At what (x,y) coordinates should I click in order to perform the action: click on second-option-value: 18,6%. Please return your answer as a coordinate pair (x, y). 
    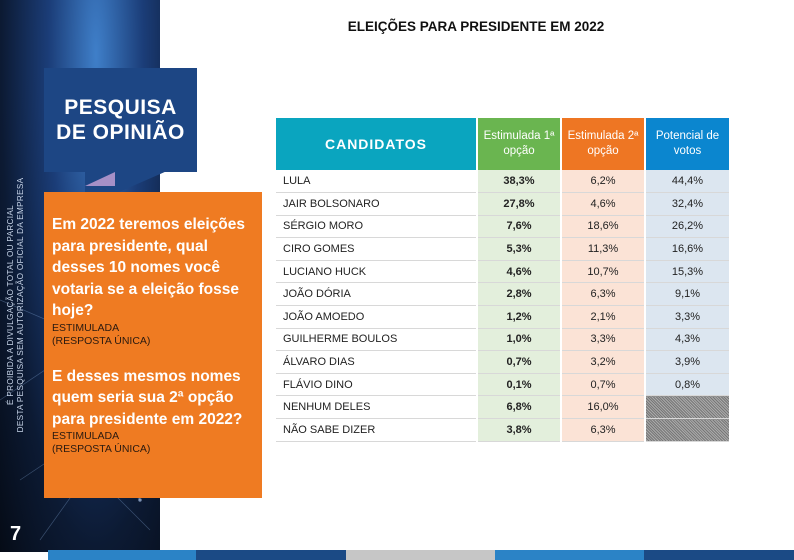
    Looking at the image, I should click on (603, 227).